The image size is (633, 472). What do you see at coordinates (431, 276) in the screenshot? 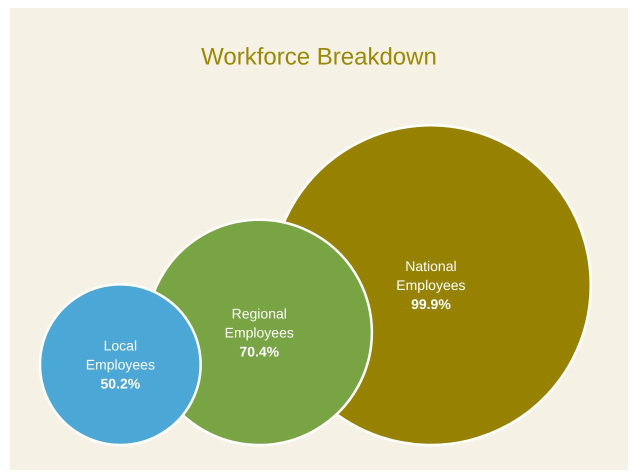
I see `category-label: National Employees` at bounding box center [431, 276].